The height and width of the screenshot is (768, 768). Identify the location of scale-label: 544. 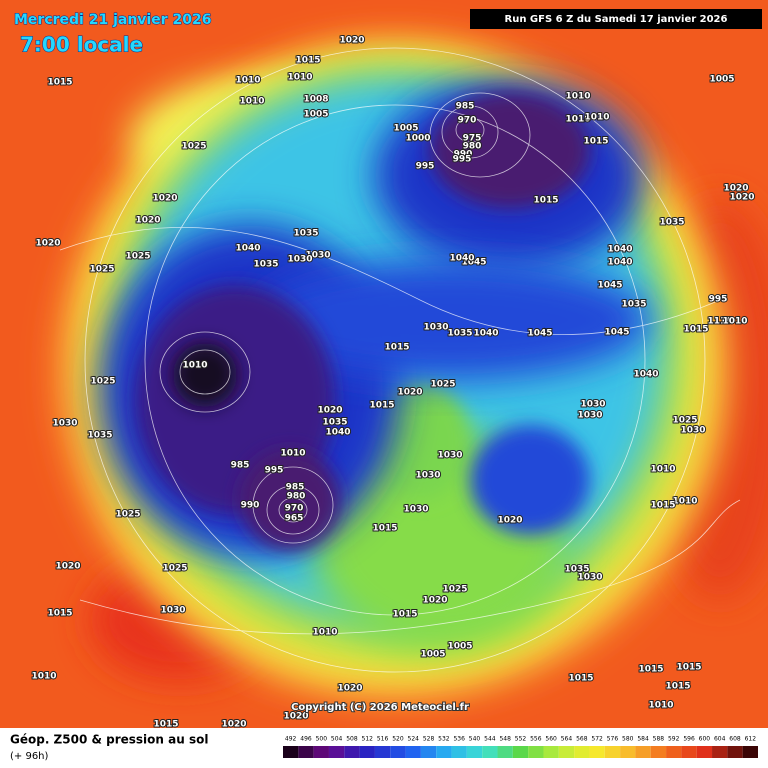
(490, 739).